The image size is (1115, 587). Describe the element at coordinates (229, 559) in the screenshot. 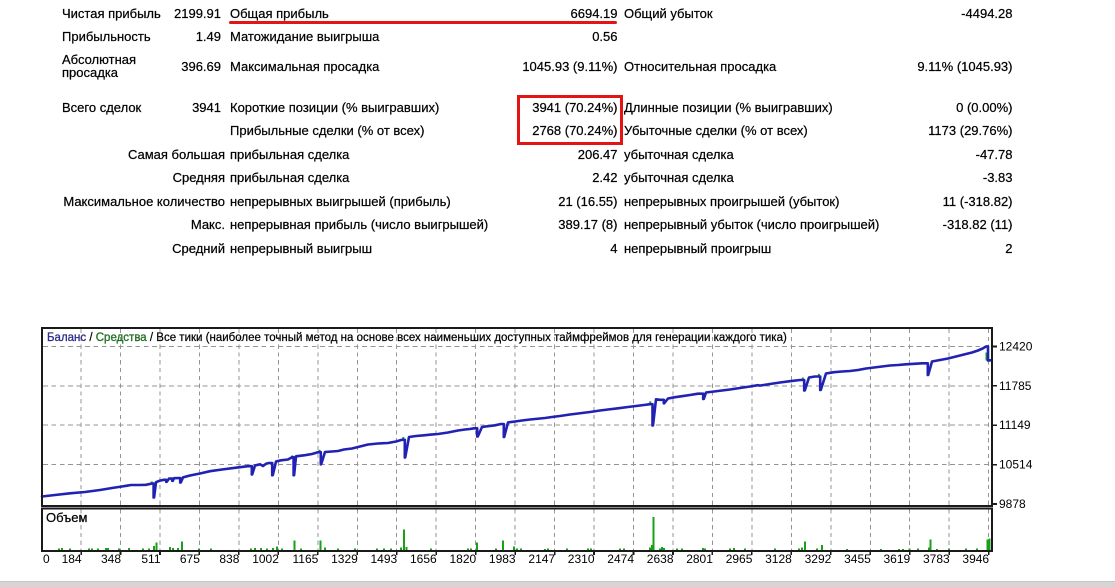

I see `svg-text: 838` at that location.